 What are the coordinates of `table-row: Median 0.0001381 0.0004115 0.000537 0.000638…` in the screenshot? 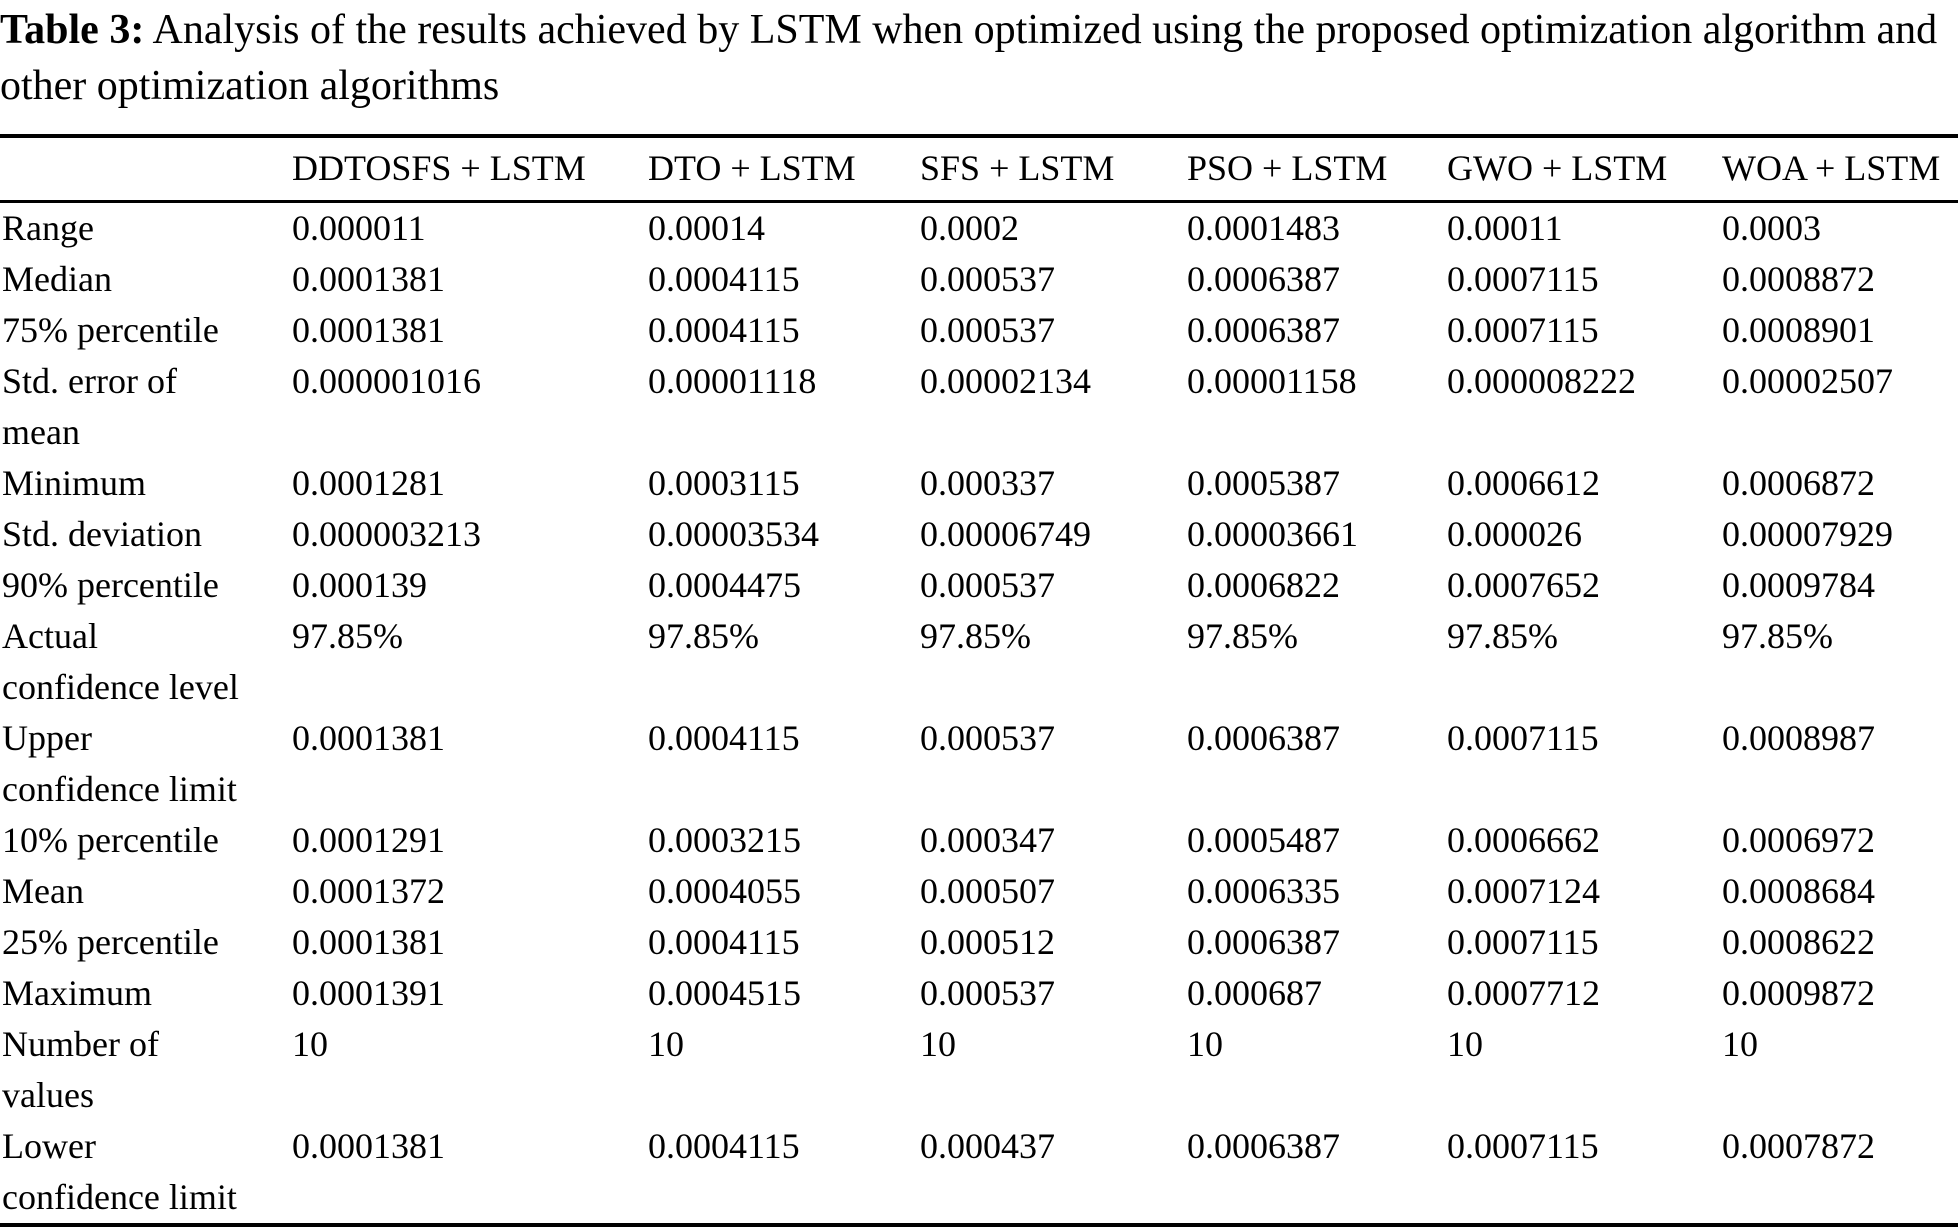 It's located at (979, 279).